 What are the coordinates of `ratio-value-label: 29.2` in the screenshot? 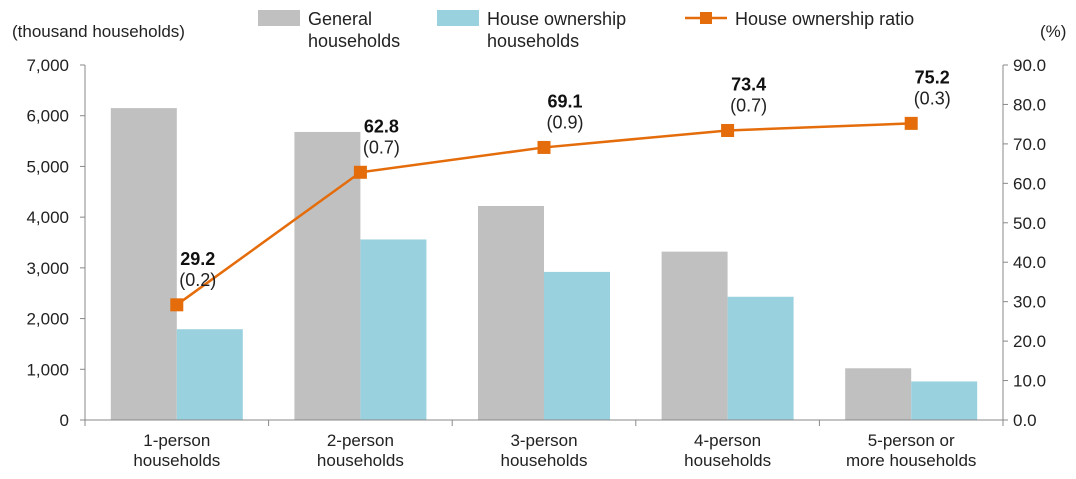 It's located at (197, 259).